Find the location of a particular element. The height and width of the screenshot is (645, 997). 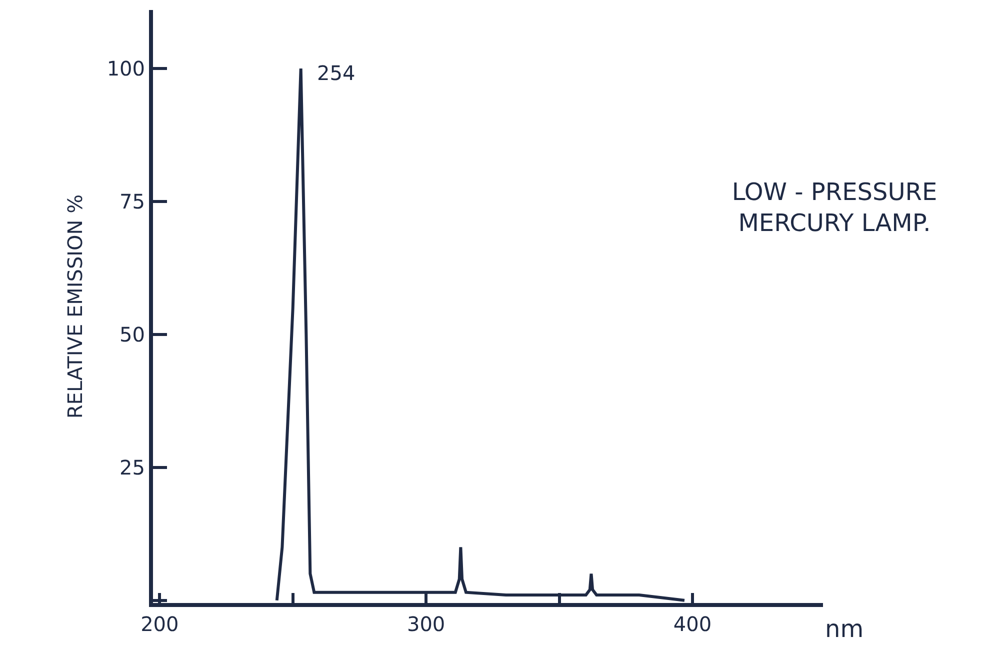

x-tick-label: 200 is located at coordinates (159, 624).